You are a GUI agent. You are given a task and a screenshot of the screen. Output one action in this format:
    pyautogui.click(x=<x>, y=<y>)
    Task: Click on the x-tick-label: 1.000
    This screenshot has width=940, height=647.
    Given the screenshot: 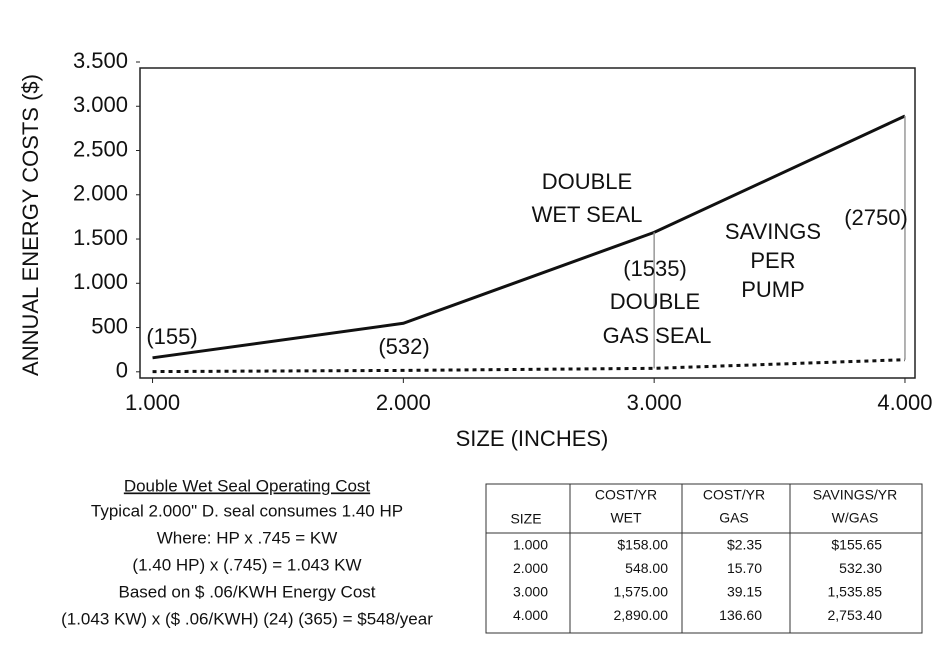 What is the action you would take?
    pyautogui.click(x=152, y=402)
    